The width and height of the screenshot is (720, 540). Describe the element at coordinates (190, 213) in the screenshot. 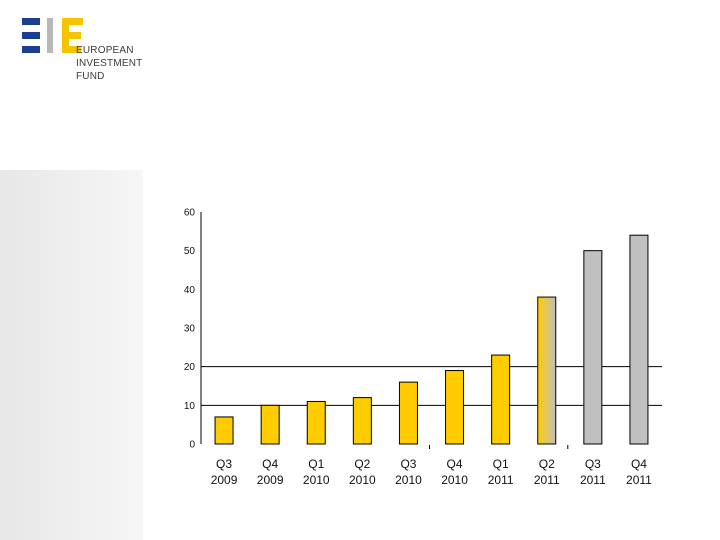

I see `y-tick-label-6: 60` at that location.